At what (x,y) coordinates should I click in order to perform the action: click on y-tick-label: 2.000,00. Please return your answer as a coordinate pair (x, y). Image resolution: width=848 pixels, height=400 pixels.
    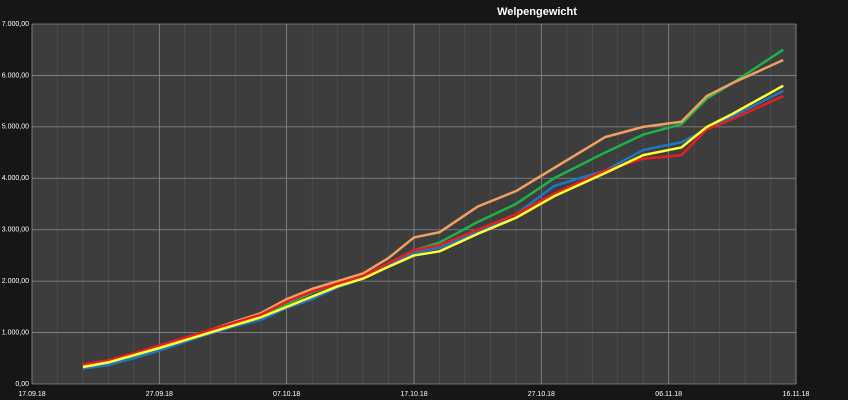
    Looking at the image, I should click on (15, 281).